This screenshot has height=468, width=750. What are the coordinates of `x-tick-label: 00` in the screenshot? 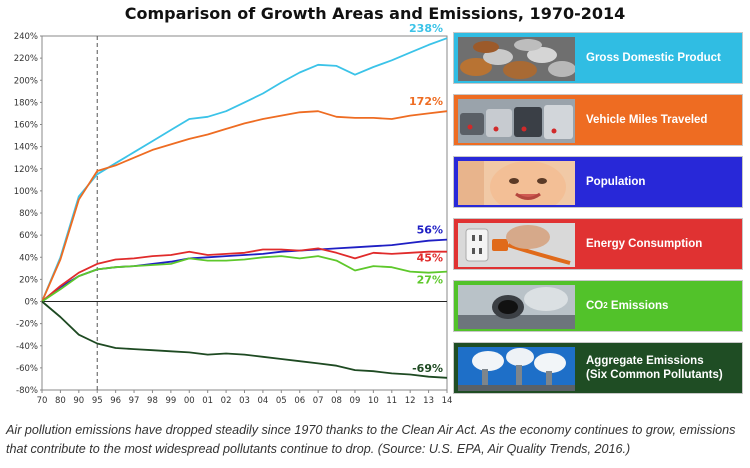 It's located at (189, 401).